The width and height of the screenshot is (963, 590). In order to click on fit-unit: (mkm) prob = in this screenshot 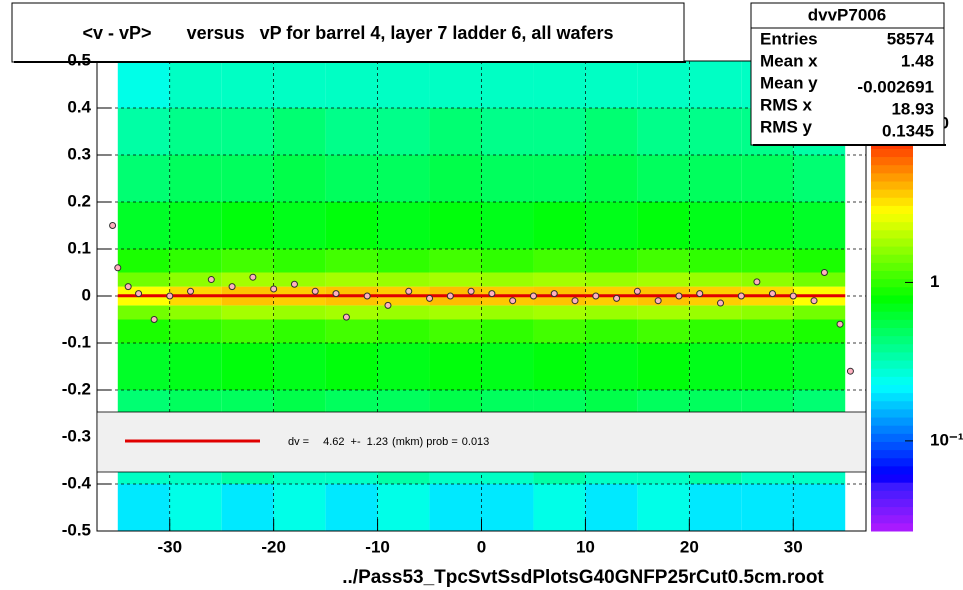, I will do `click(425, 442)`.